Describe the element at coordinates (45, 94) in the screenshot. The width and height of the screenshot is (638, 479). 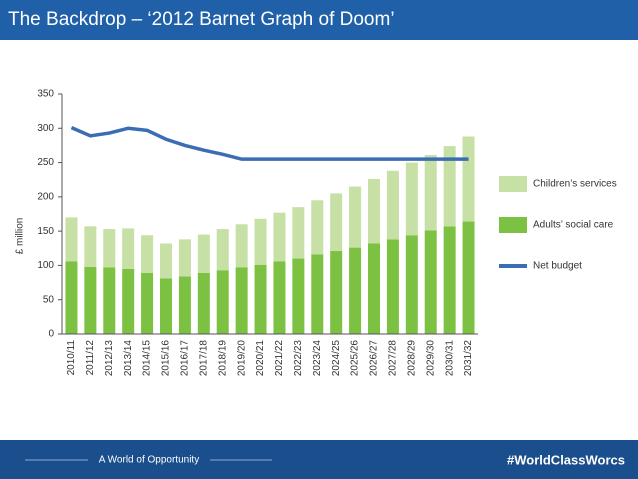
I see `y-tick-label: 350` at that location.